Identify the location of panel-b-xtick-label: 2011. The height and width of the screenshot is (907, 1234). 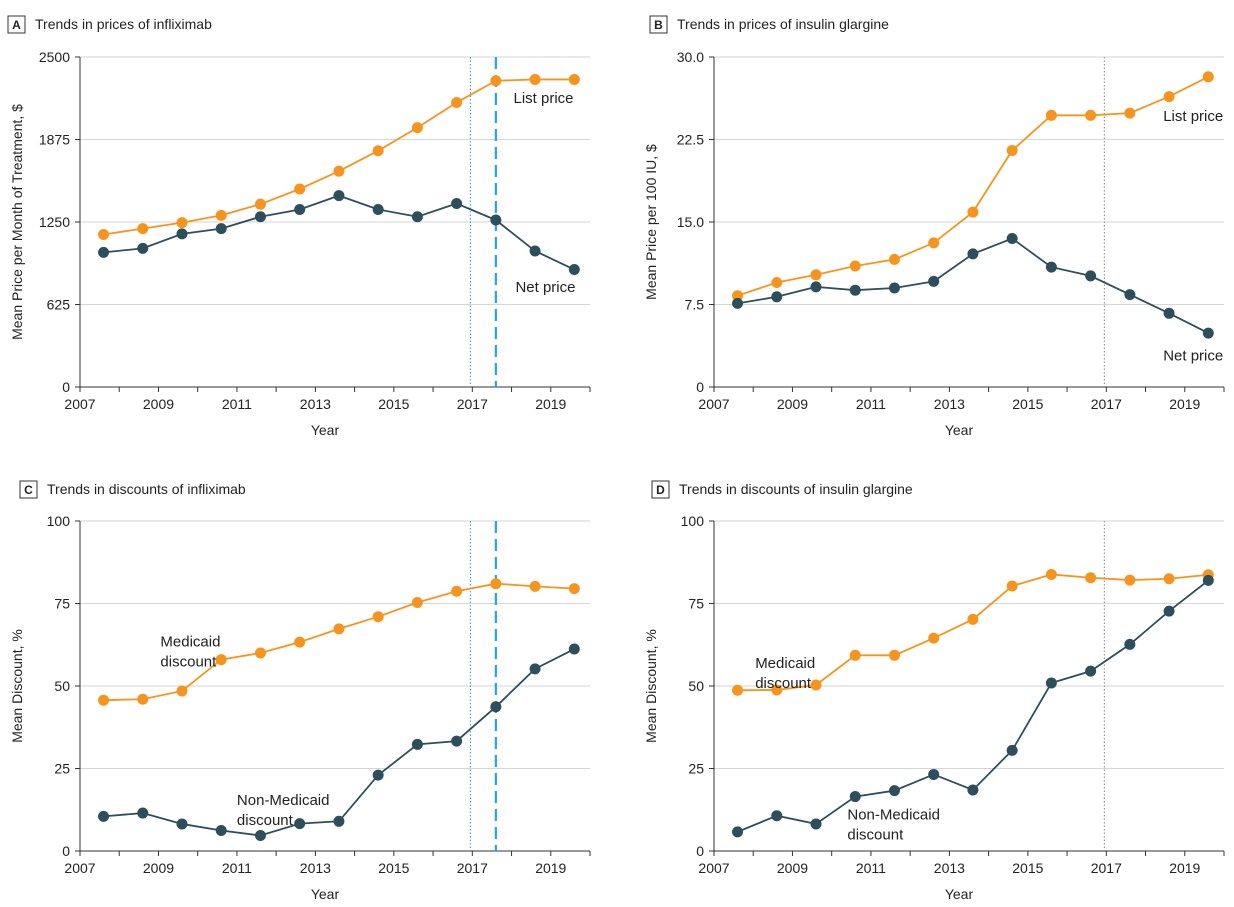
(871, 404).